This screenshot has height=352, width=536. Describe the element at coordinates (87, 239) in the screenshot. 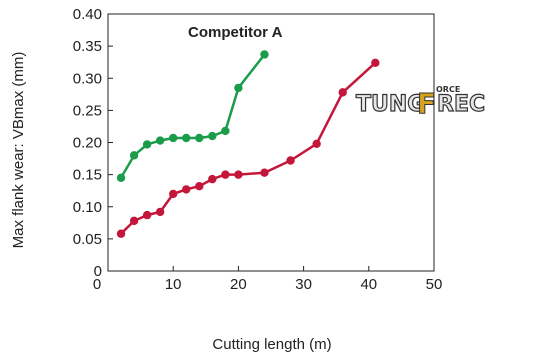

I see `y-tick-label: 0.05` at that location.